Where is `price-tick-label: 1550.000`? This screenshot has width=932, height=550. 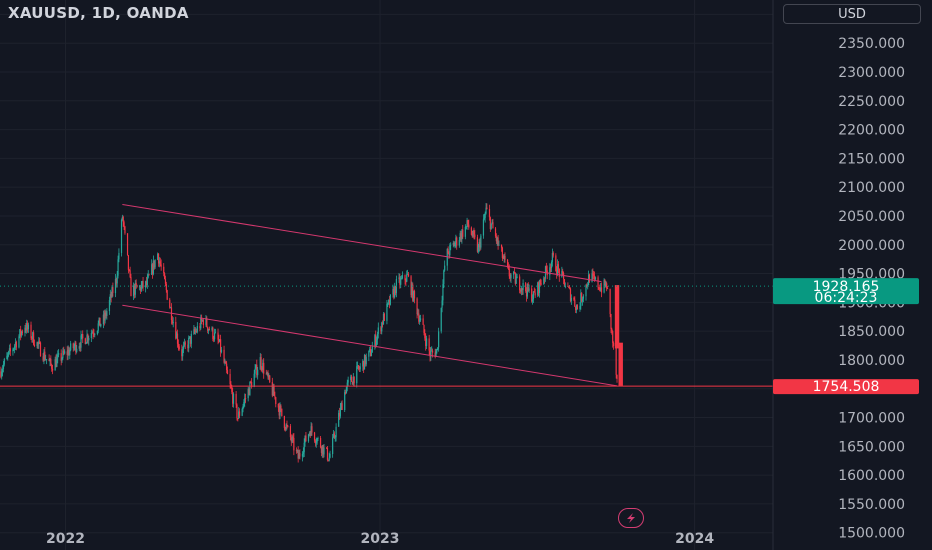
price-tick-label: 1550.000 is located at coordinates (871, 505).